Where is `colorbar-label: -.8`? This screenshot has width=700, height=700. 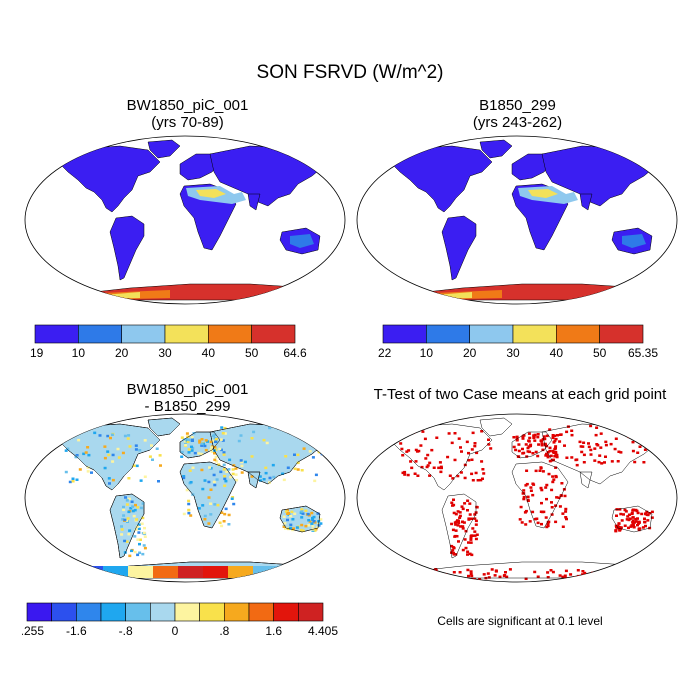
colorbar-label: -.8 is located at coordinates (126, 630).